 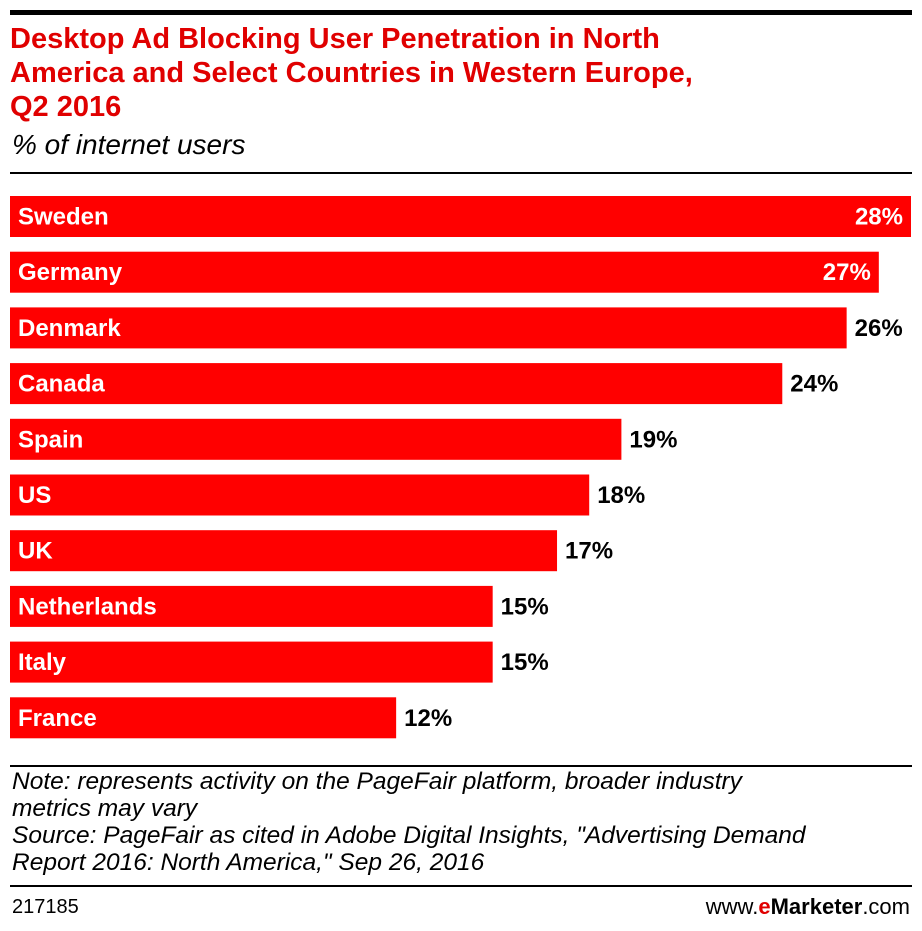 I want to click on data-label: 19%, so click(x=653, y=439).